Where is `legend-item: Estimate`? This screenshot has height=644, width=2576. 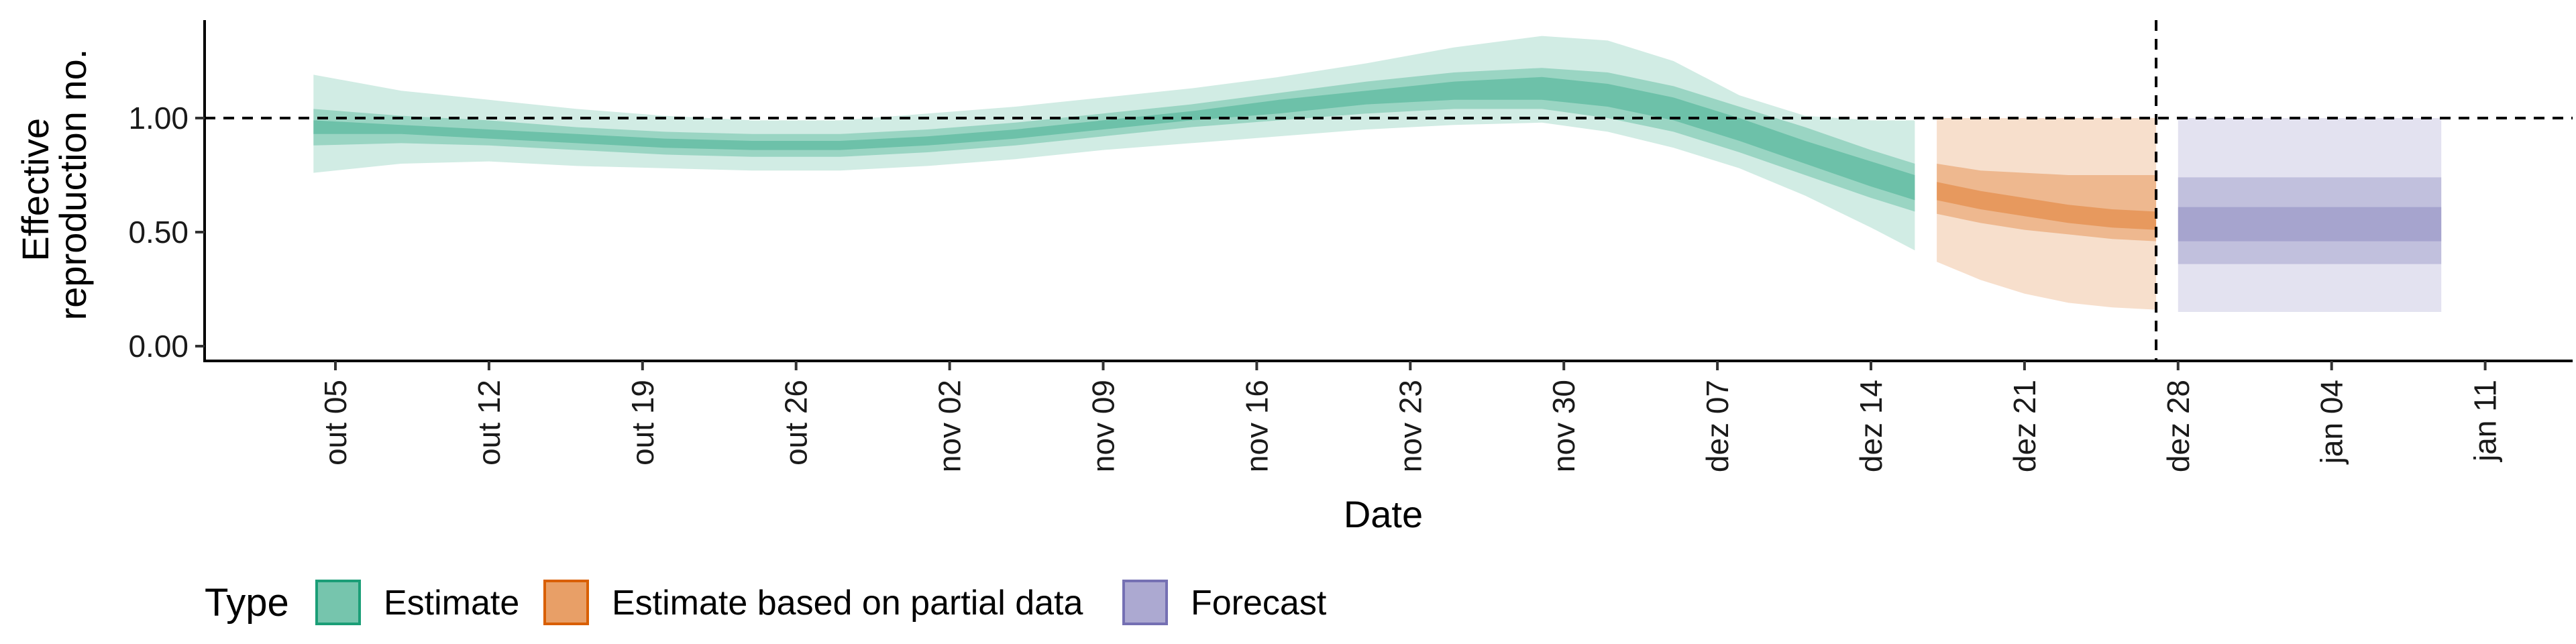 legend-item: Estimate is located at coordinates (417, 602).